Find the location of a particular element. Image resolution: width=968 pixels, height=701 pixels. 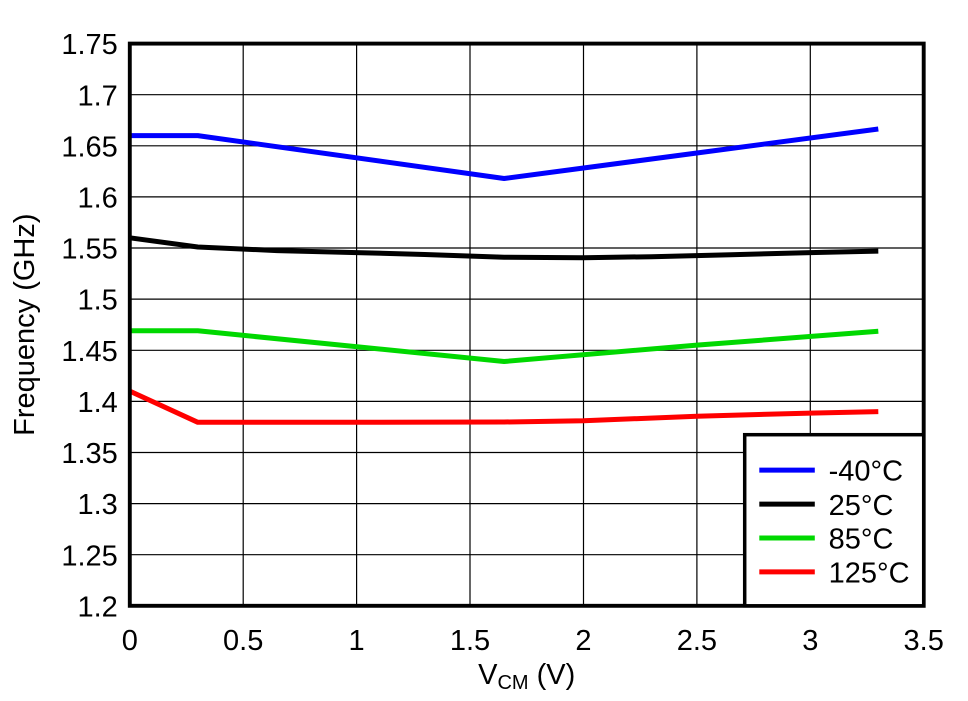

svg-text: 1.35 is located at coordinates (89, 454).